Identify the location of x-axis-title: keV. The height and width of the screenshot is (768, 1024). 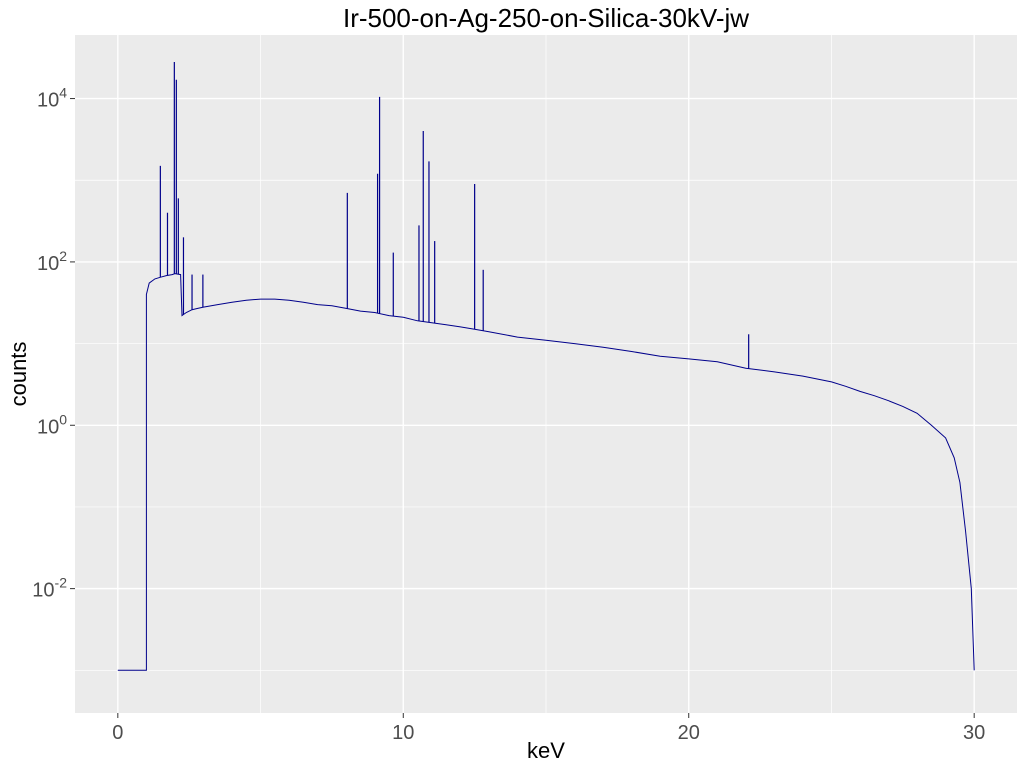
(546, 750).